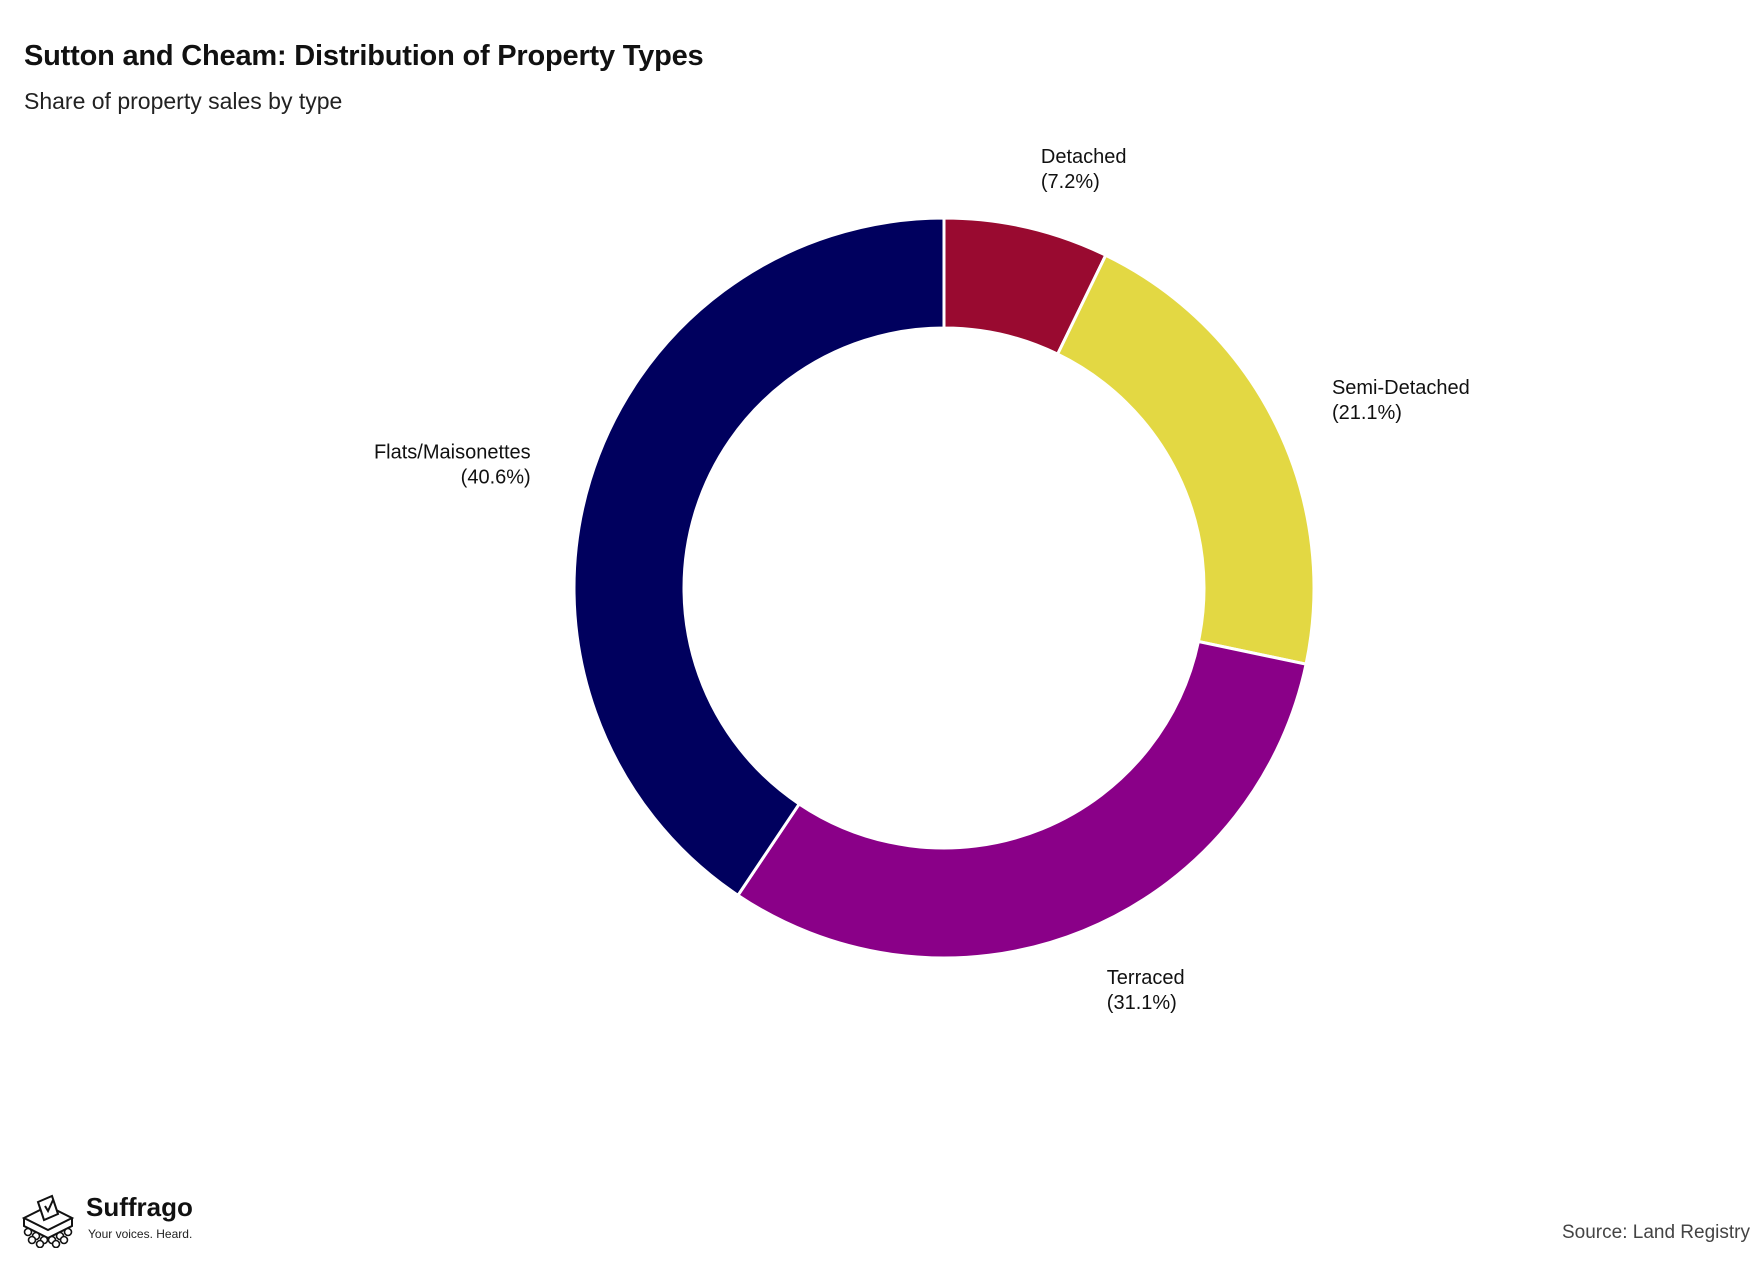 The height and width of the screenshot is (1265, 1758). What do you see at coordinates (452, 452) in the screenshot?
I see `slice-label-name: Flats/Maisonettes` at bounding box center [452, 452].